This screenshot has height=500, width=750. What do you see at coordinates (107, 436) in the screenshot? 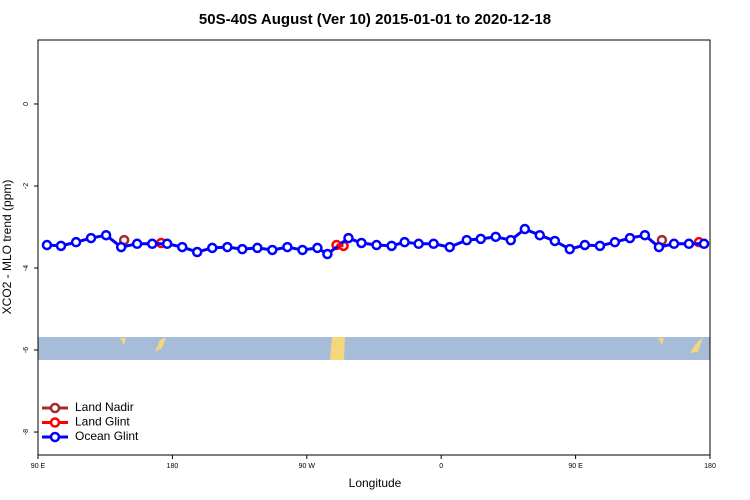
I see `legend-label: Ocean Glint` at bounding box center [107, 436].